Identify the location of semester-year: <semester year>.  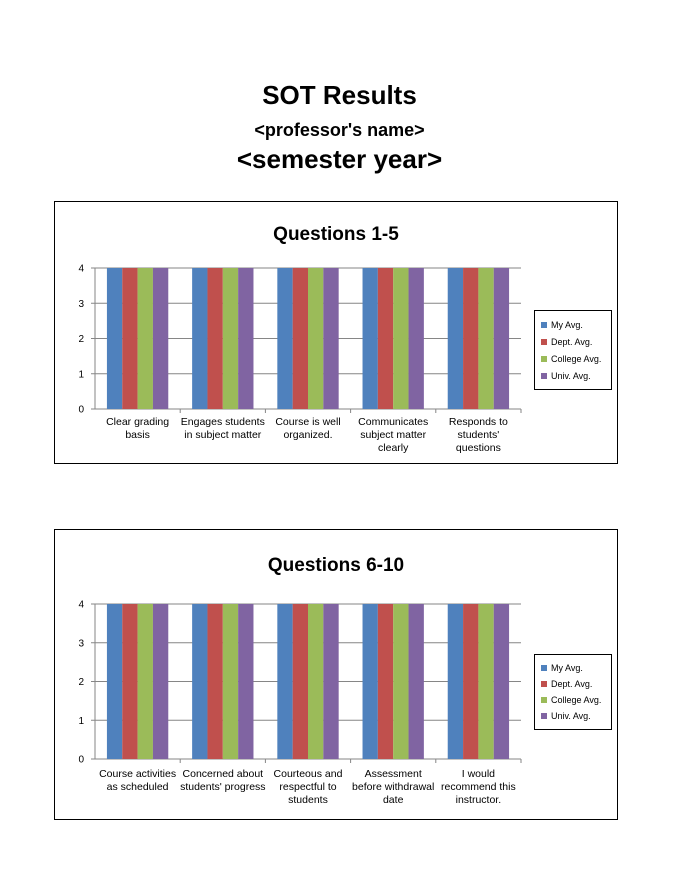
(339, 159).